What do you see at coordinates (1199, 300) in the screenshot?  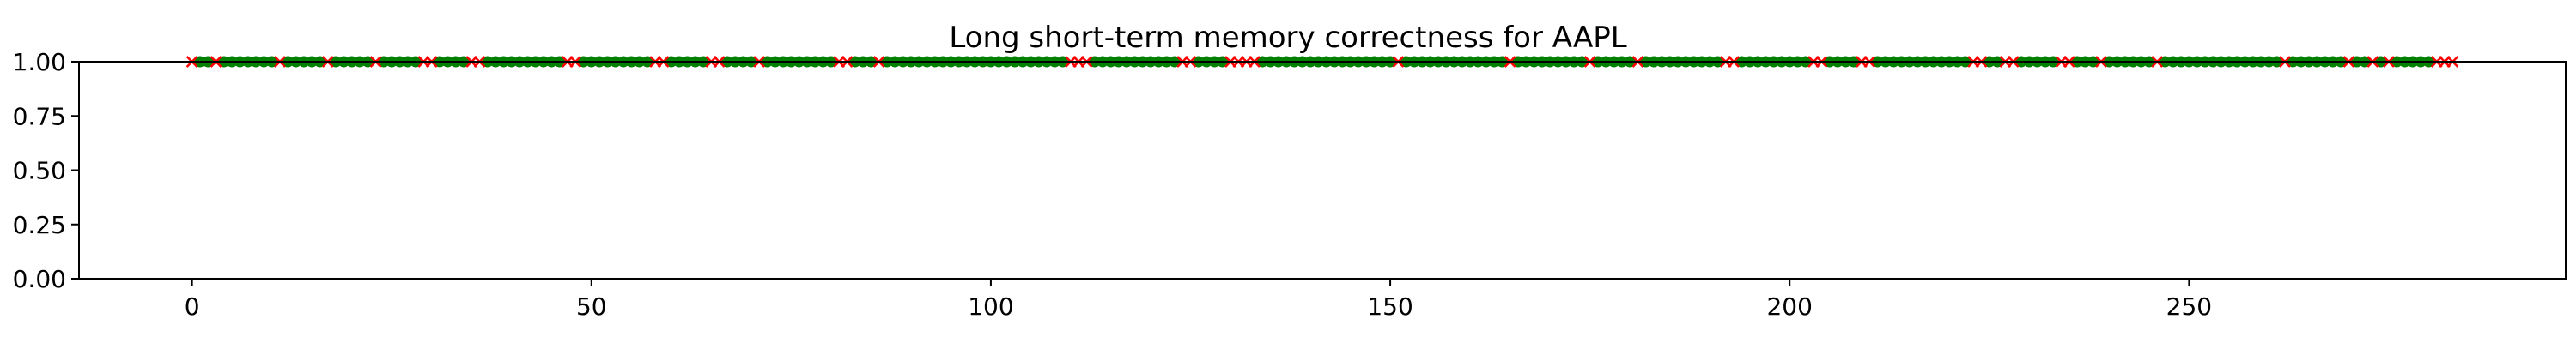 I see `x-axis-ticks: 0 50 100 150 200 250` at bounding box center [1199, 300].